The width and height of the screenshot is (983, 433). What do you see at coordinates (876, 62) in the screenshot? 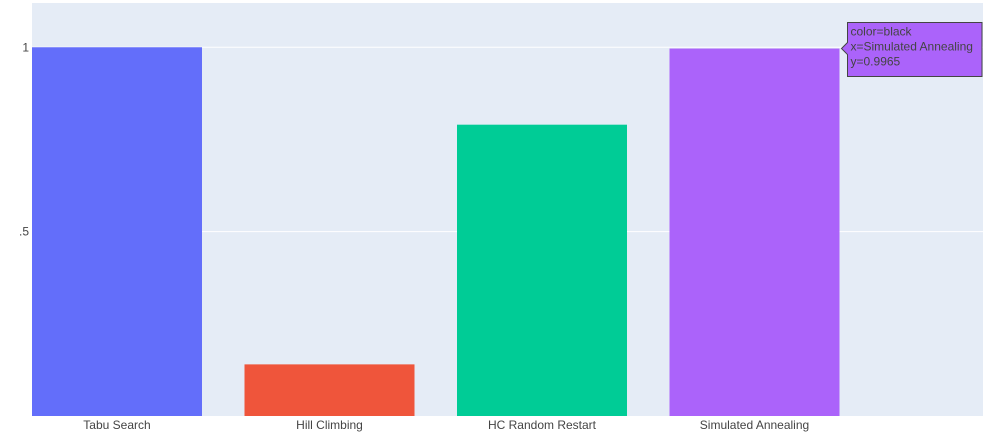
I see `tooltip-line: y=0.9965` at bounding box center [876, 62].